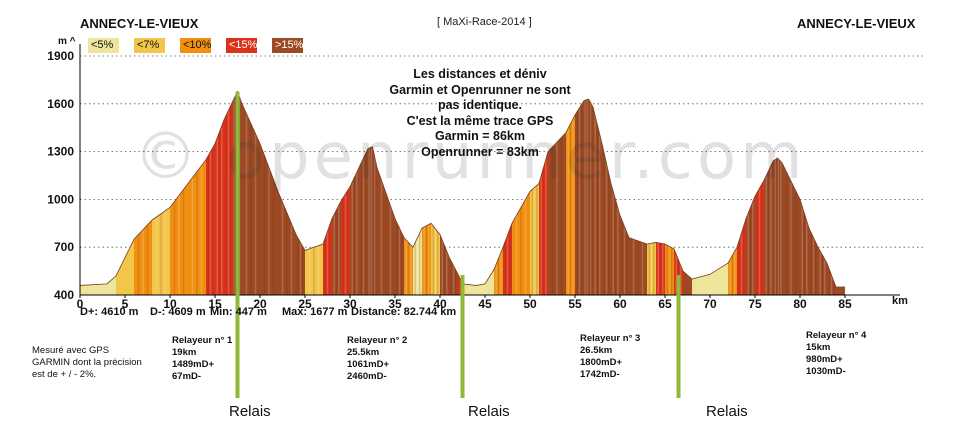 The height and width of the screenshot is (433, 963). What do you see at coordinates (575, 304) in the screenshot?
I see `x-tick-label: 55` at bounding box center [575, 304].